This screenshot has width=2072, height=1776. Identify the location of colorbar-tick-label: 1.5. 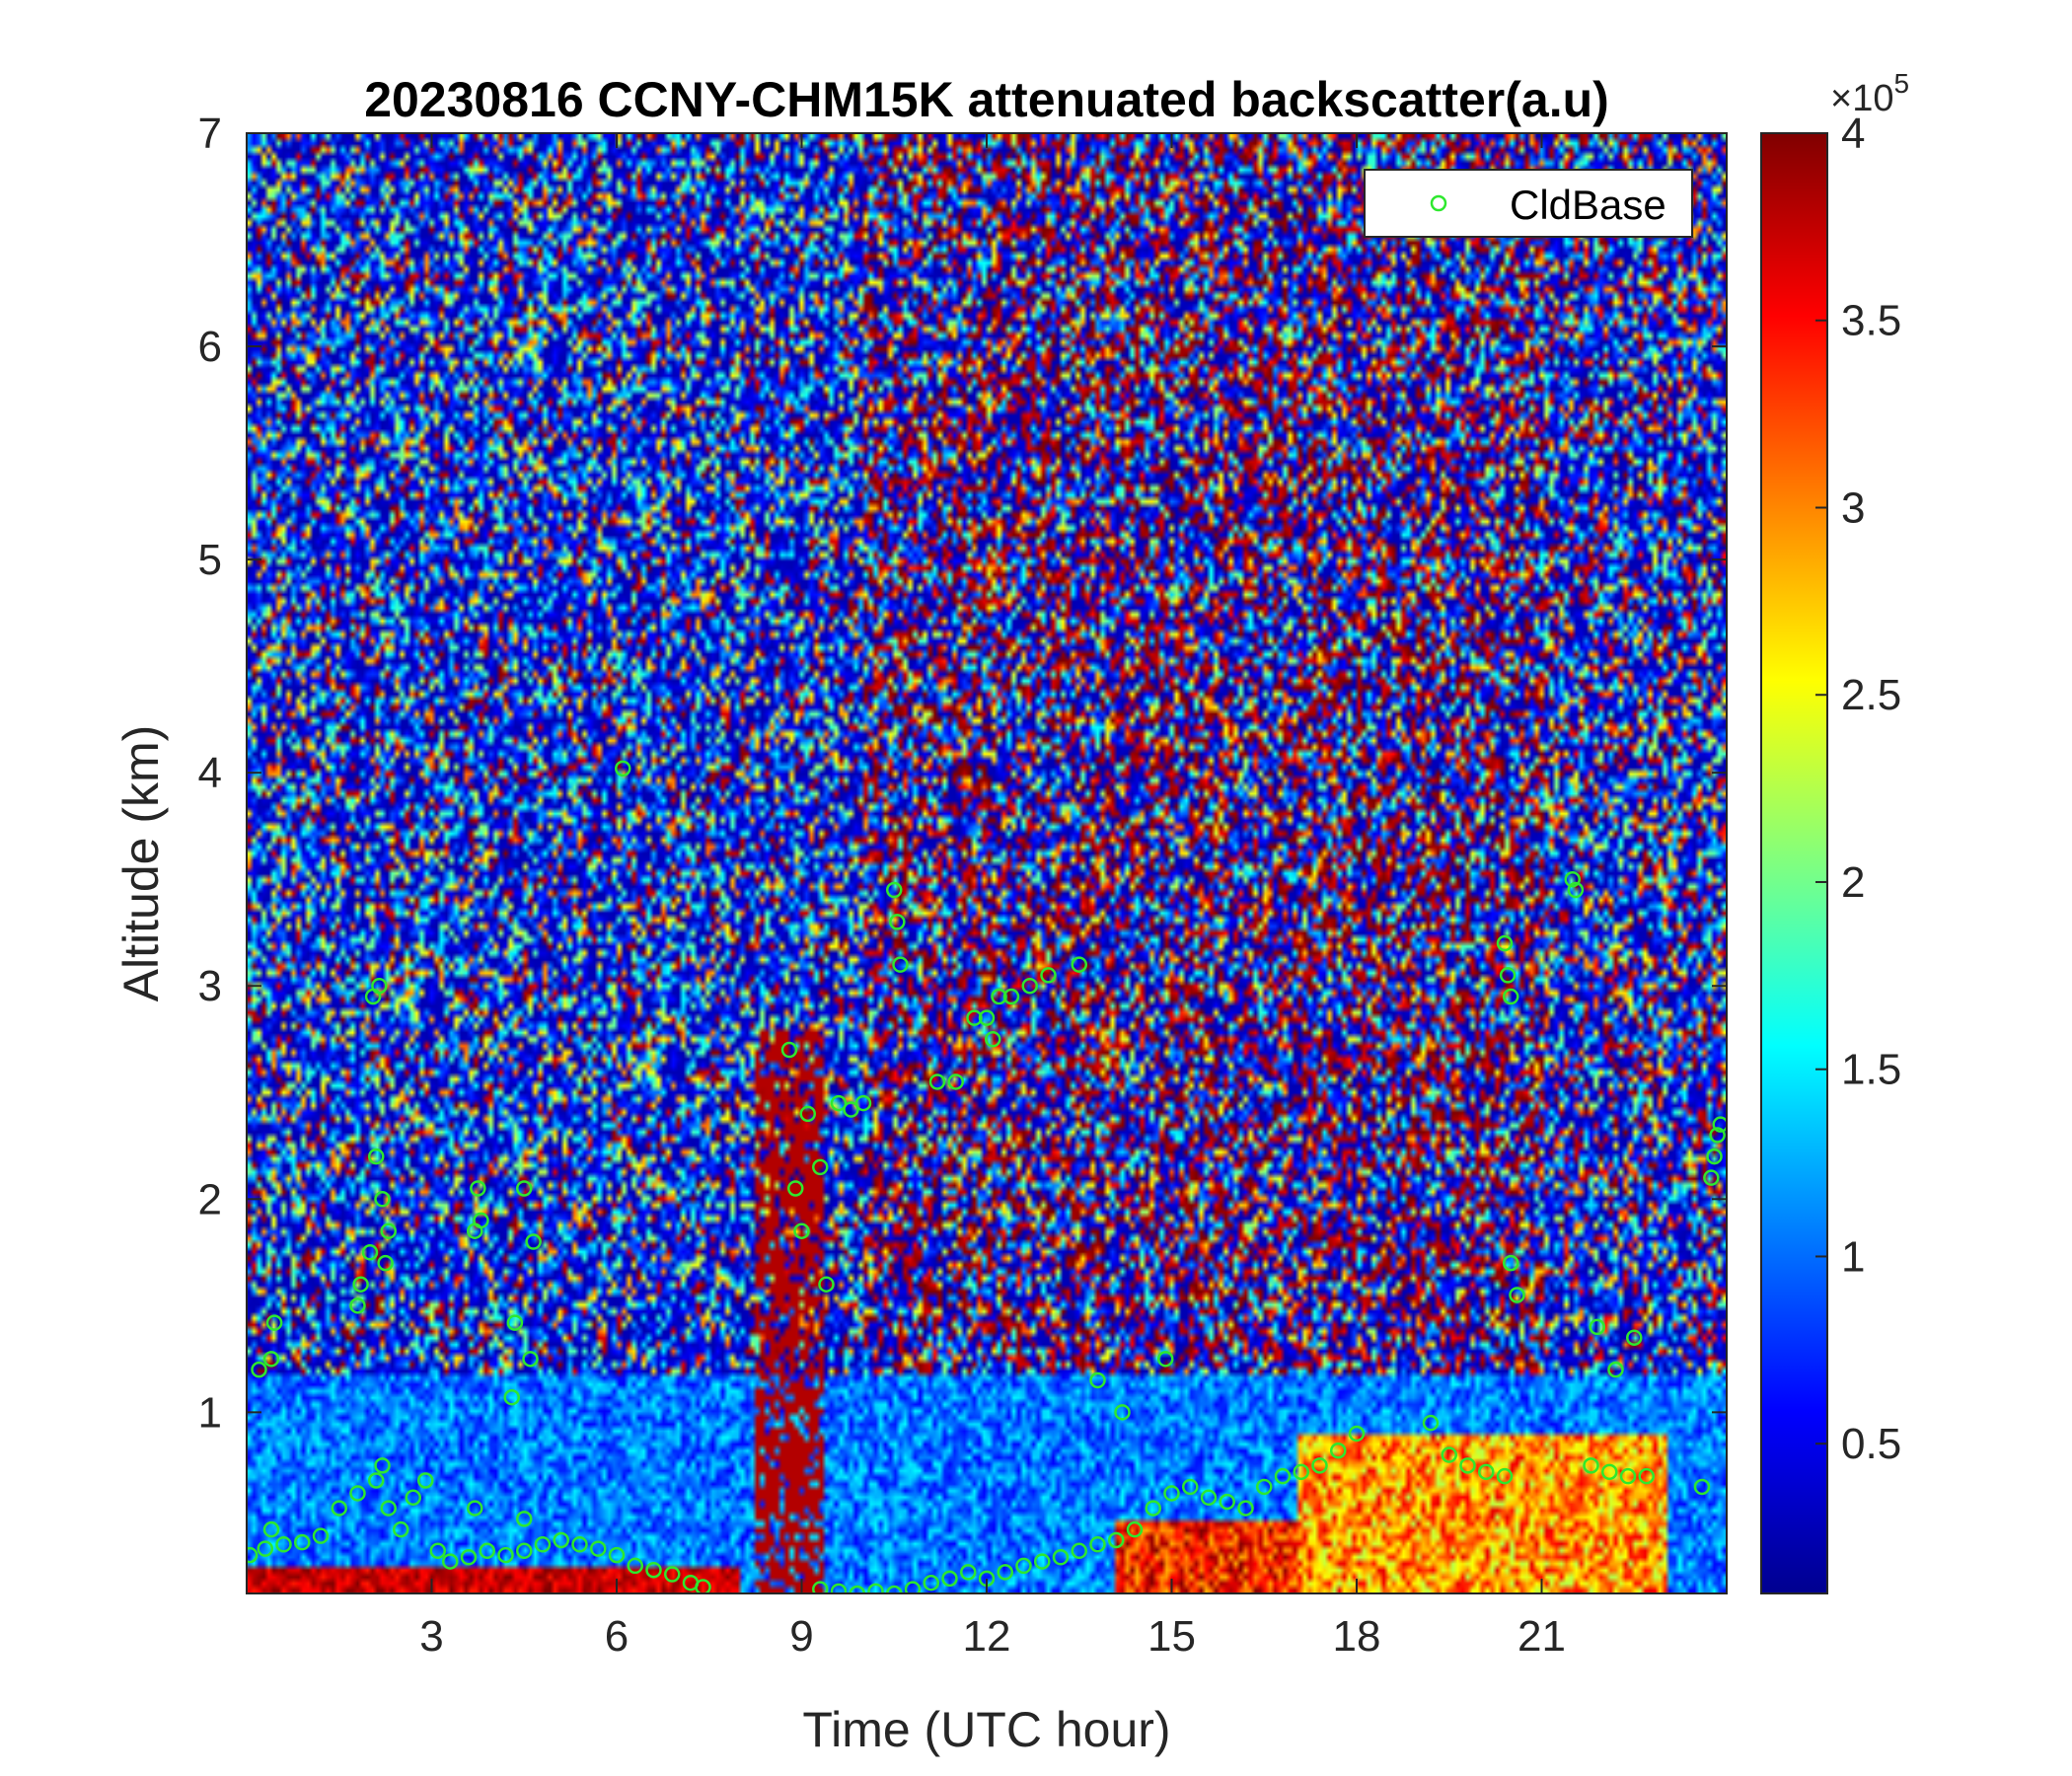
(1871, 1070).